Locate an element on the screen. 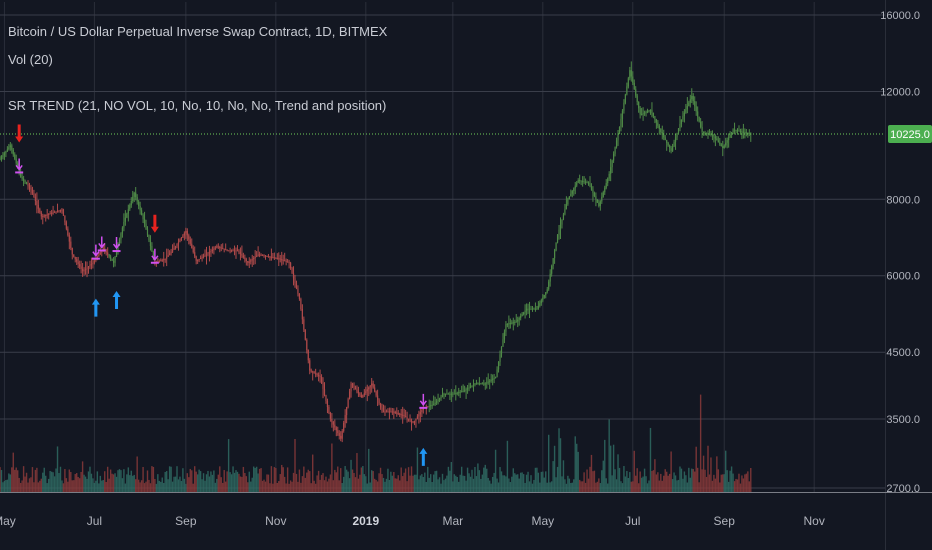 The width and height of the screenshot is (932, 550). time-tick-label: Jul is located at coordinates (94, 521).